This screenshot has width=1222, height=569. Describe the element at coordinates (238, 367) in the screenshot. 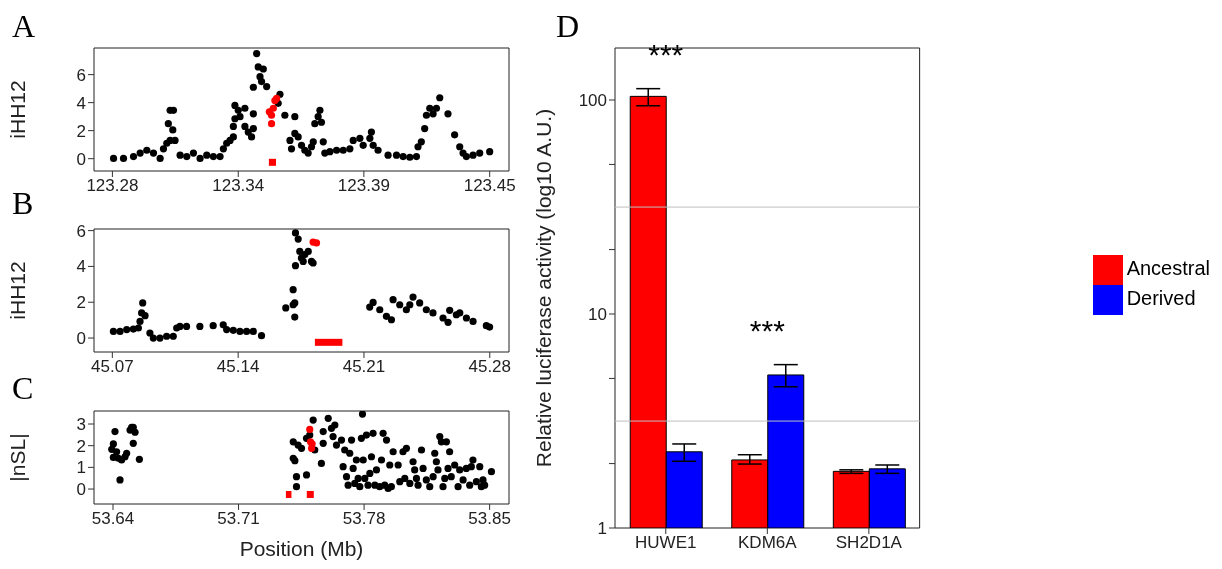

I see `x-tick-label: 45.14` at that location.